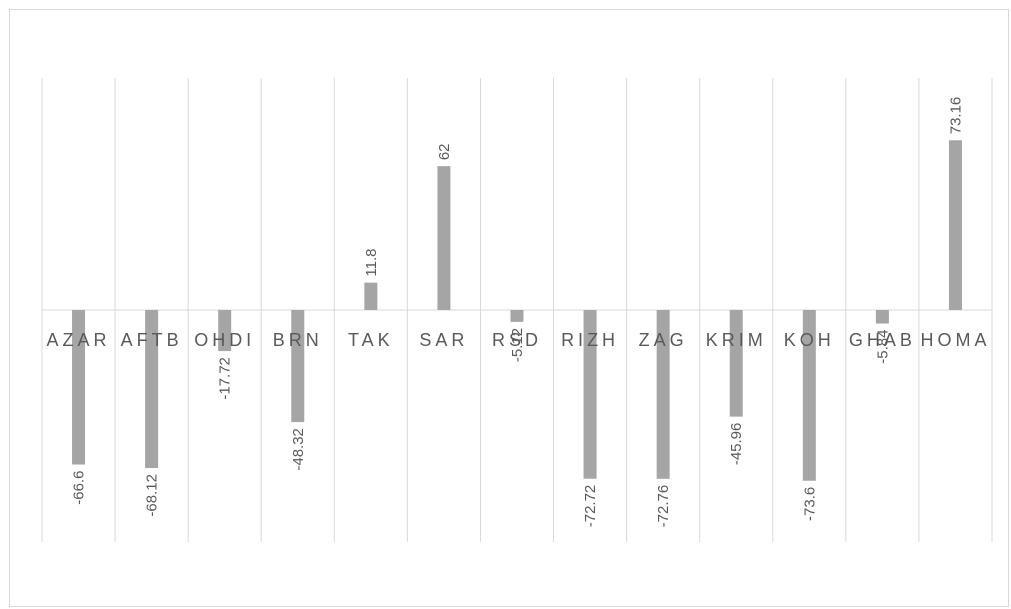 The height and width of the screenshot is (609, 1011). I want to click on data-label-ohdi: -17.72, so click(225, 378).